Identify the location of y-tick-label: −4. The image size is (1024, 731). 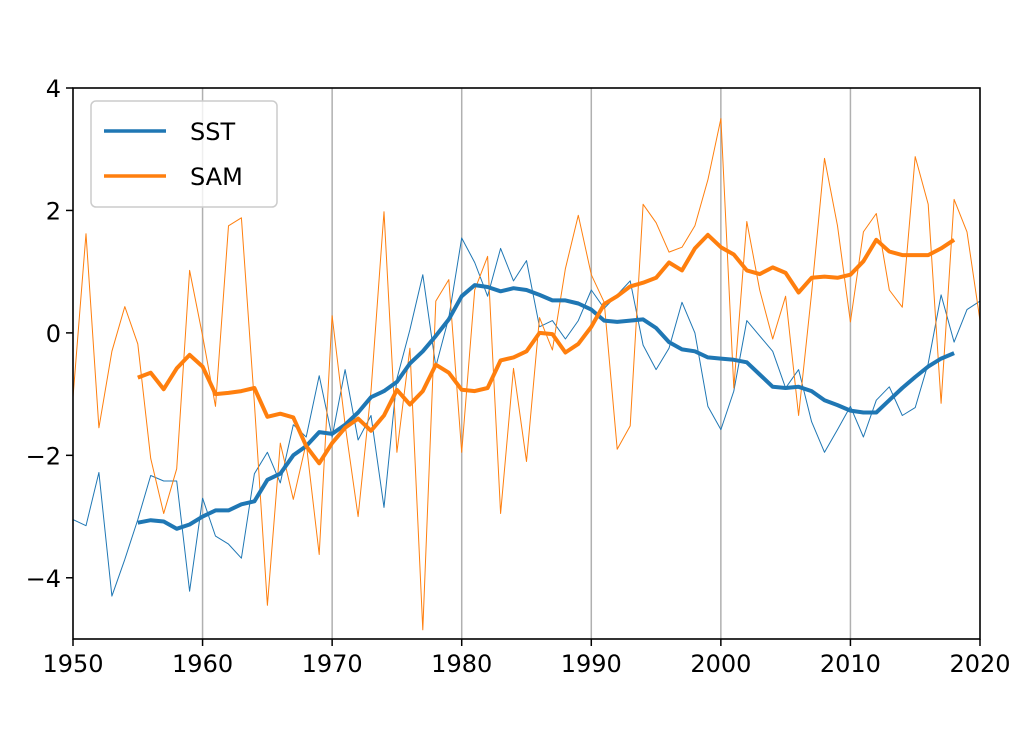
(43, 579).